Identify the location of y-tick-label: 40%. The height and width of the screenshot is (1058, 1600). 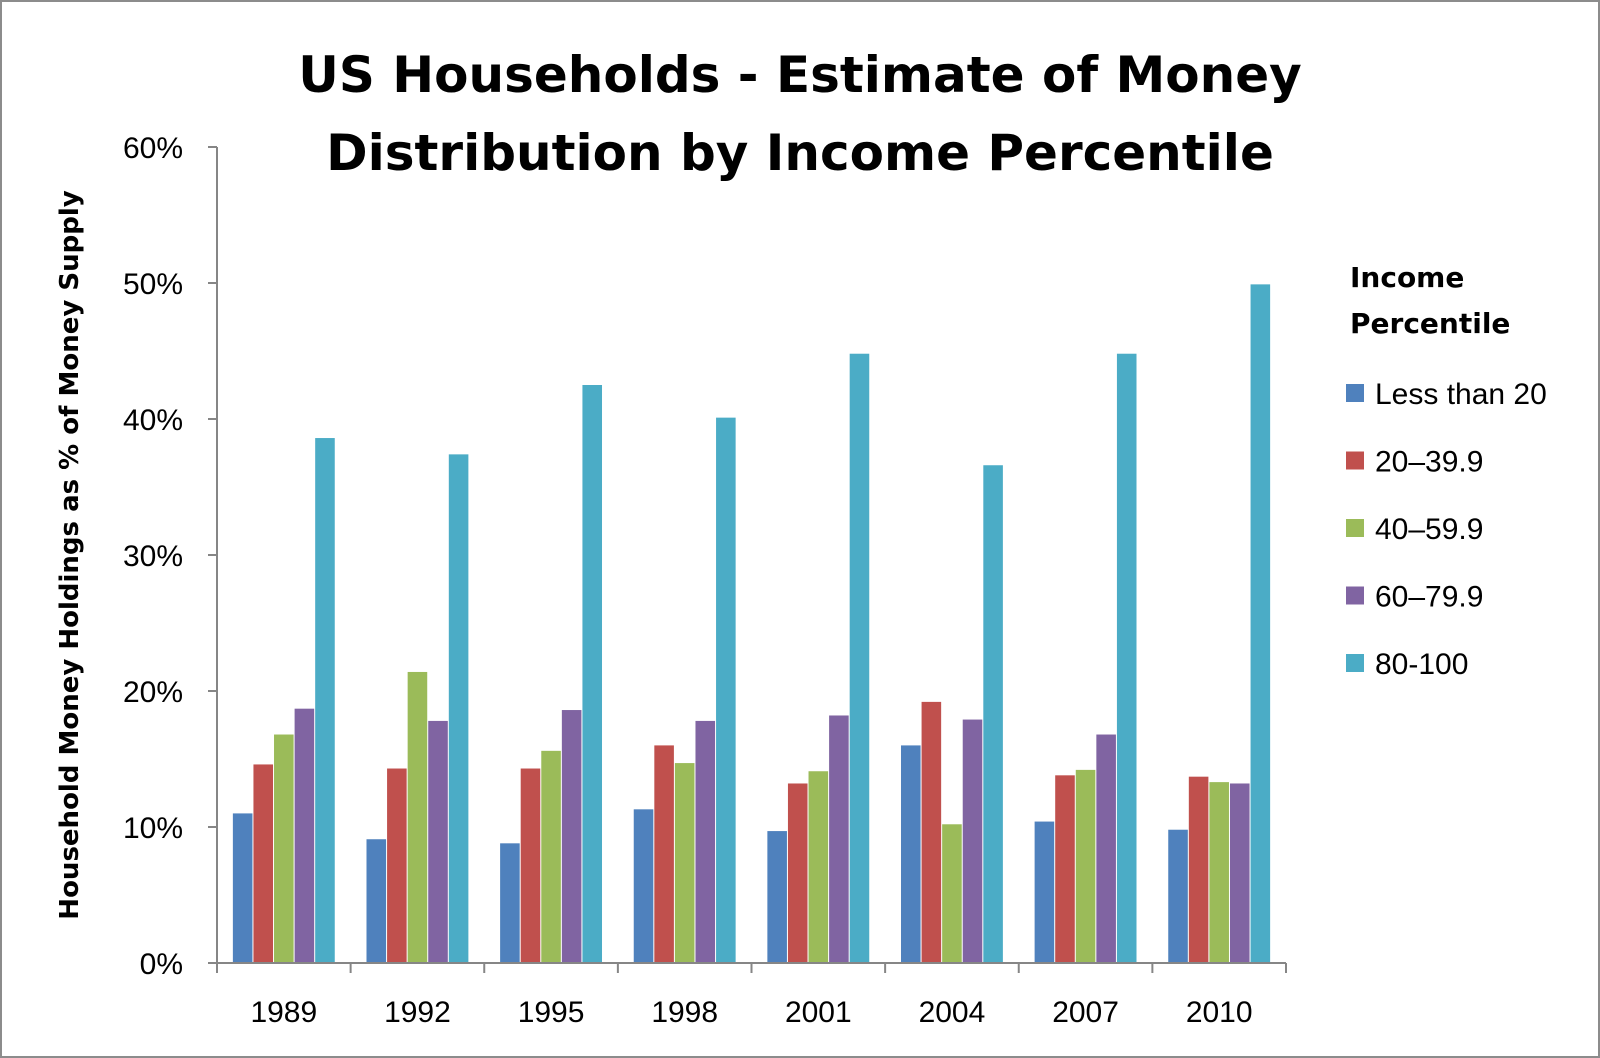
(153, 420).